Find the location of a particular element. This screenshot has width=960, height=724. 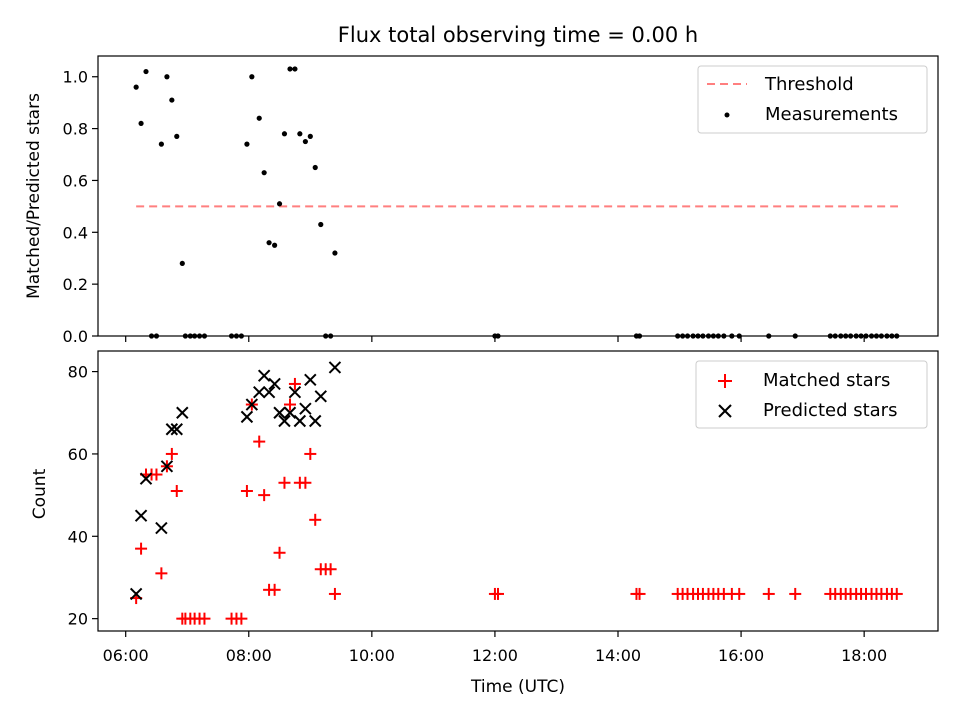

ratio-y-ticks: 0.0 0.2 0.4 0.6 0.8 1.0 is located at coordinates (80, 207).